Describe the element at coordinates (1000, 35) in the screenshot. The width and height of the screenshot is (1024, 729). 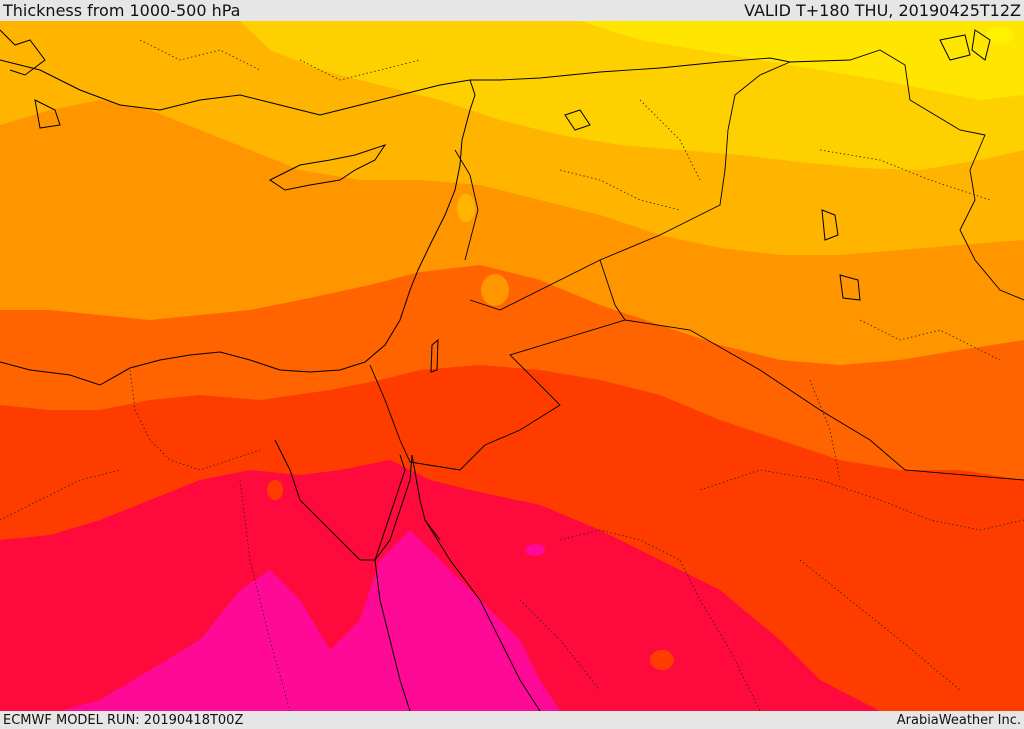
I see `patch-ne` at that location.